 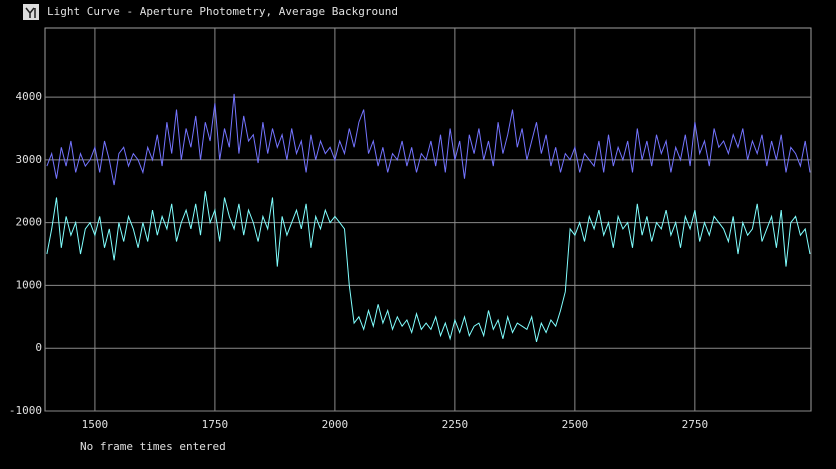 What do you see at coordinates (29, 159) in the screenshot?
I see `y-tick-label: 3000` at bounding box center [29, 159].